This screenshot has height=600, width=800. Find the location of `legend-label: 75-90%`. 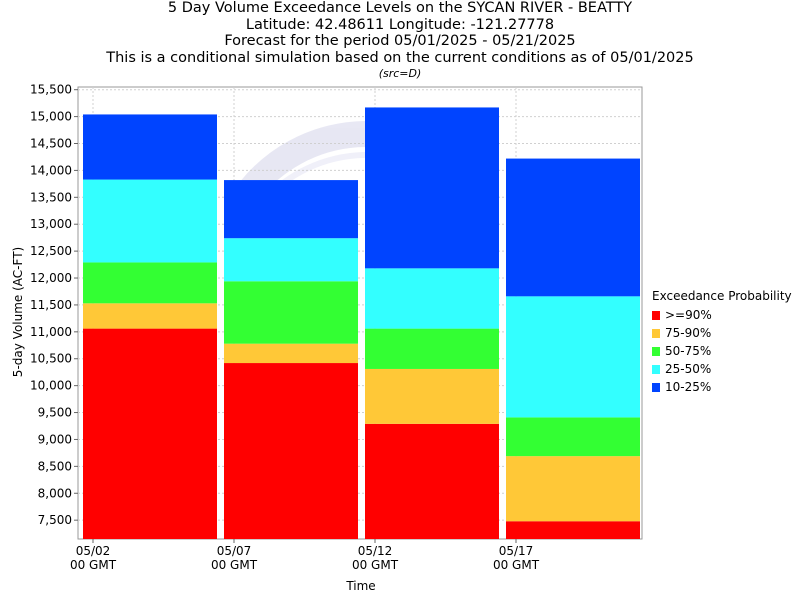

legend-label: 75-90% is located at coordinates (688, 333).